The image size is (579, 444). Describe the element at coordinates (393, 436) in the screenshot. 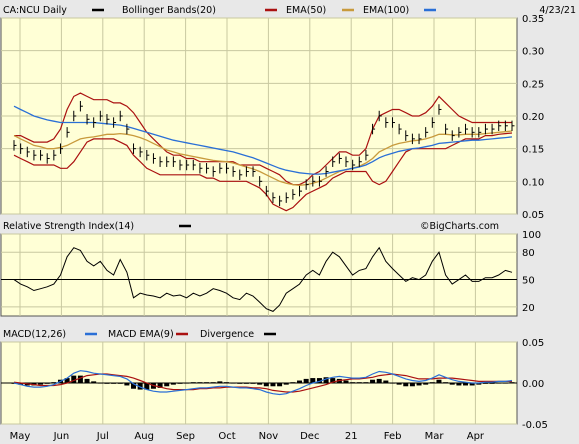

I see `month-label-9: Feb` at that location.